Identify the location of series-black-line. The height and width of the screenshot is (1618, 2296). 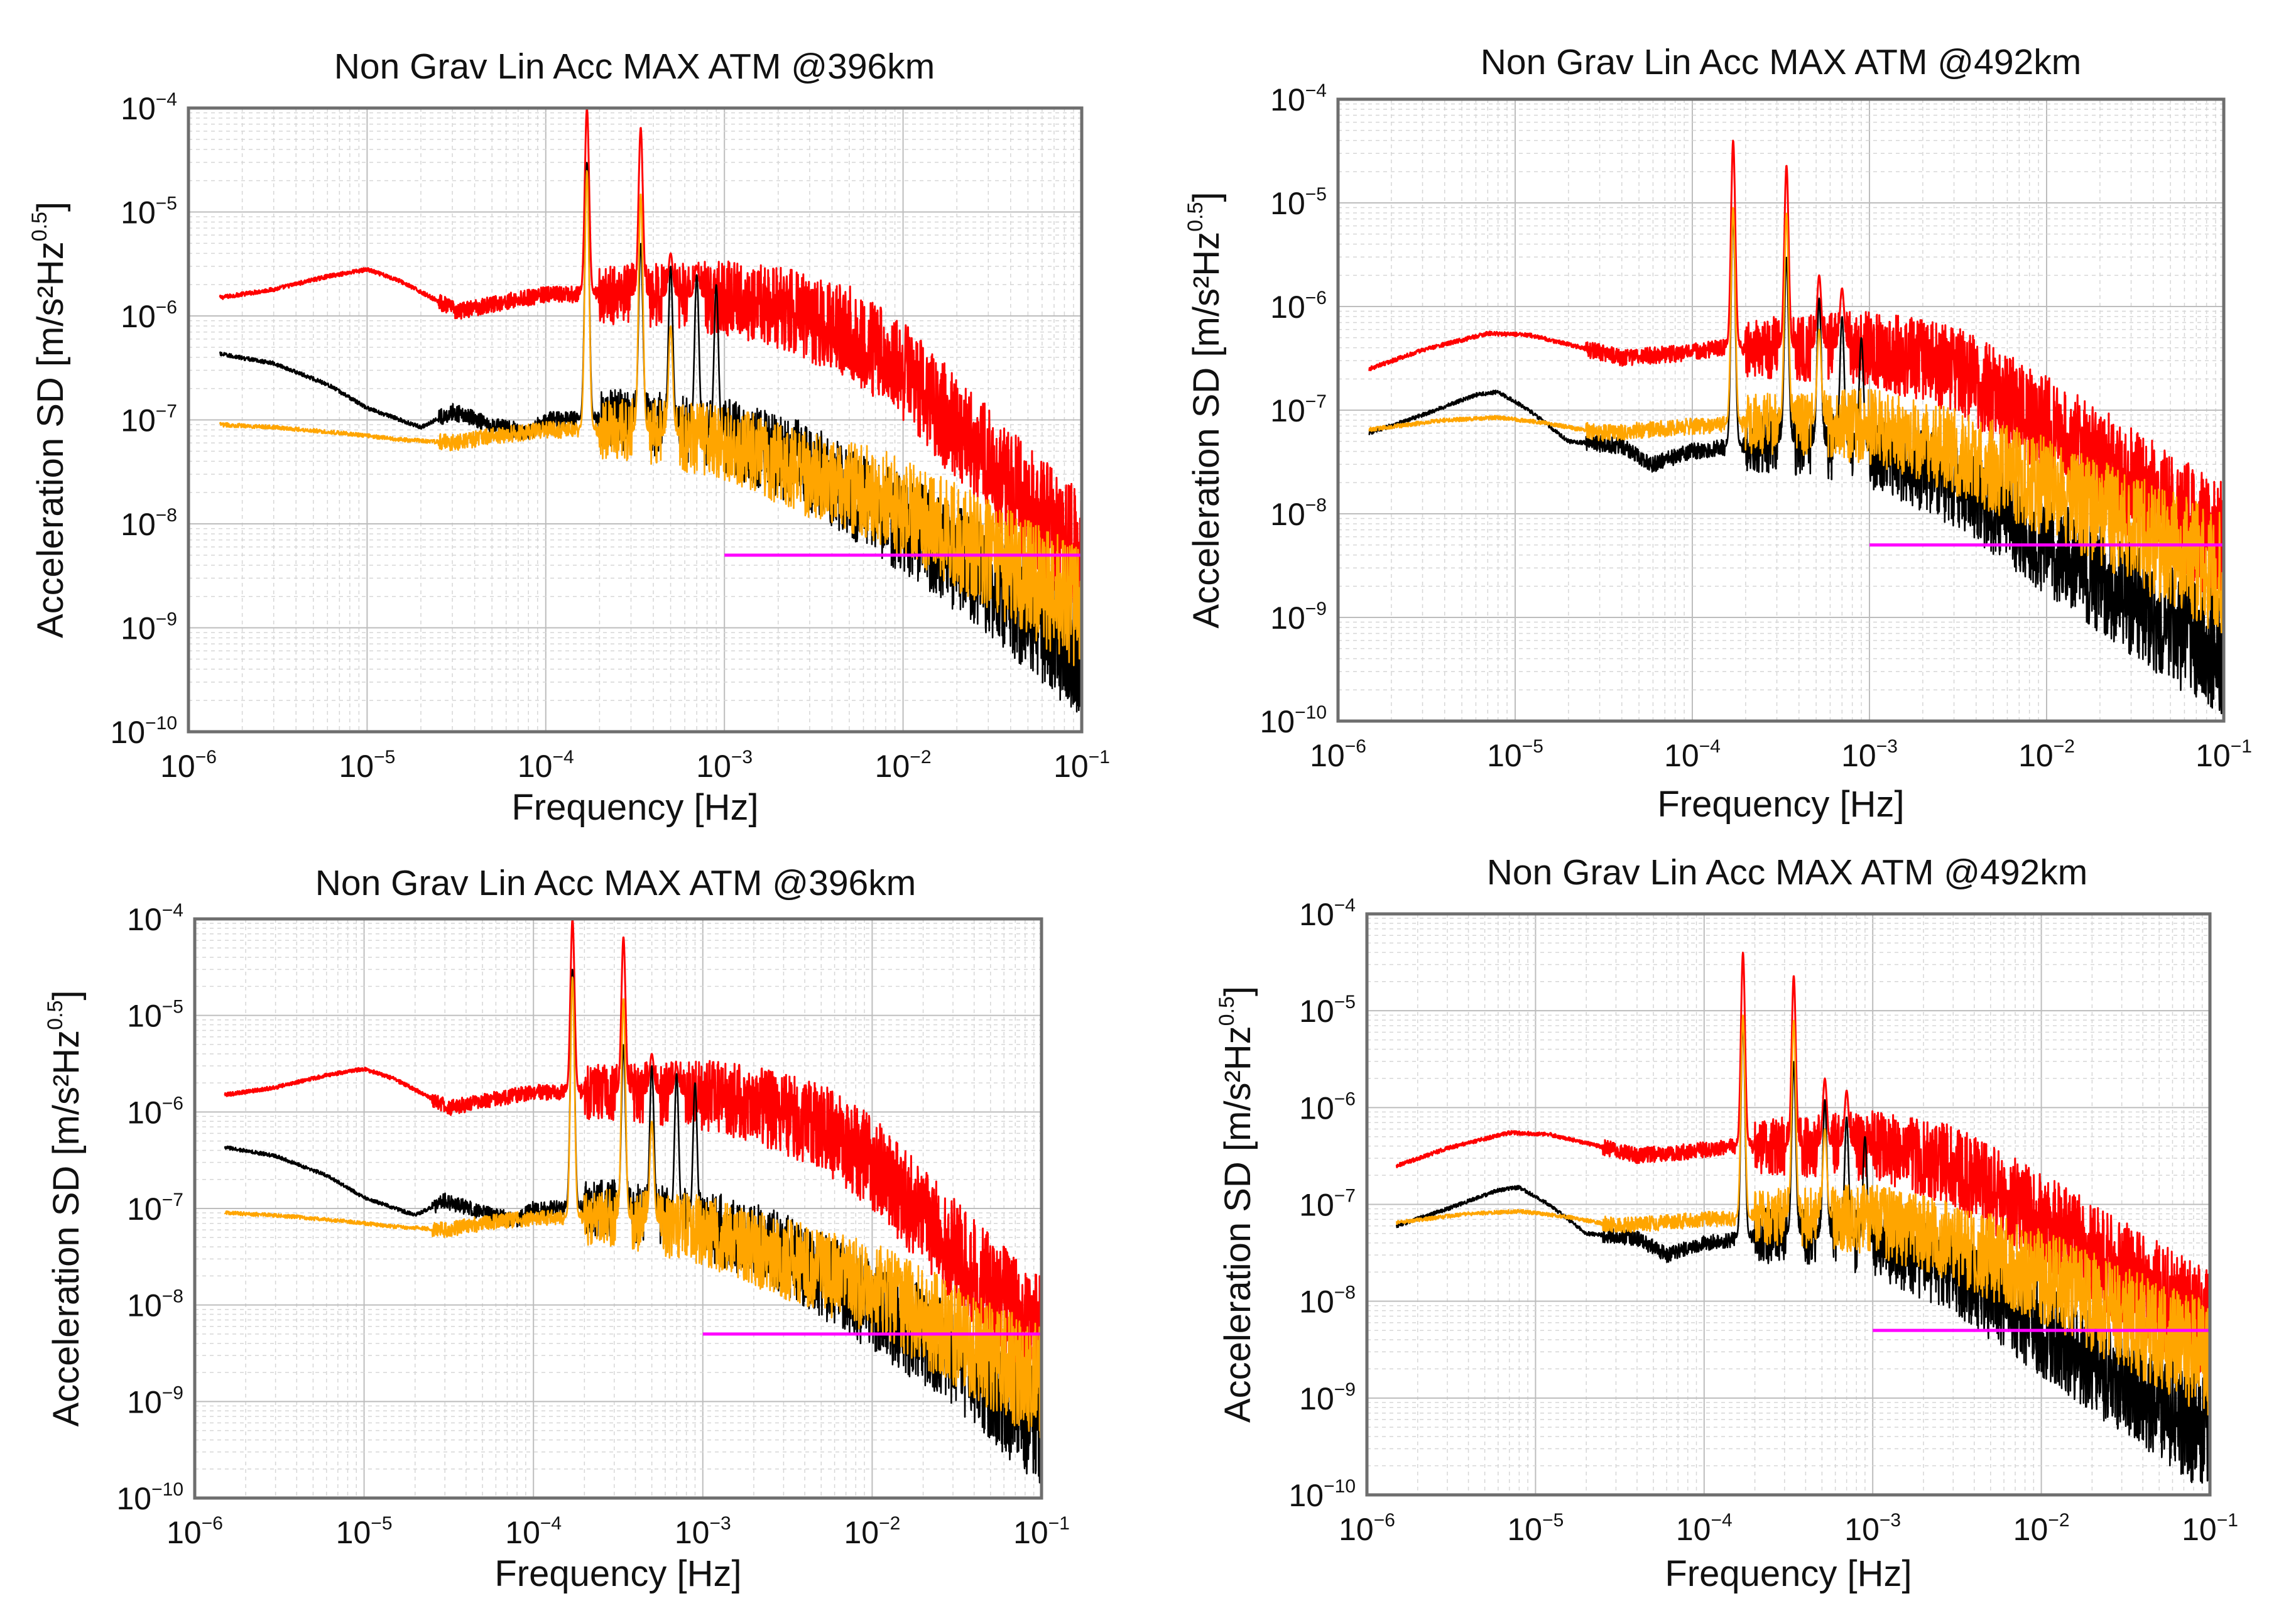
(1803, 1254).